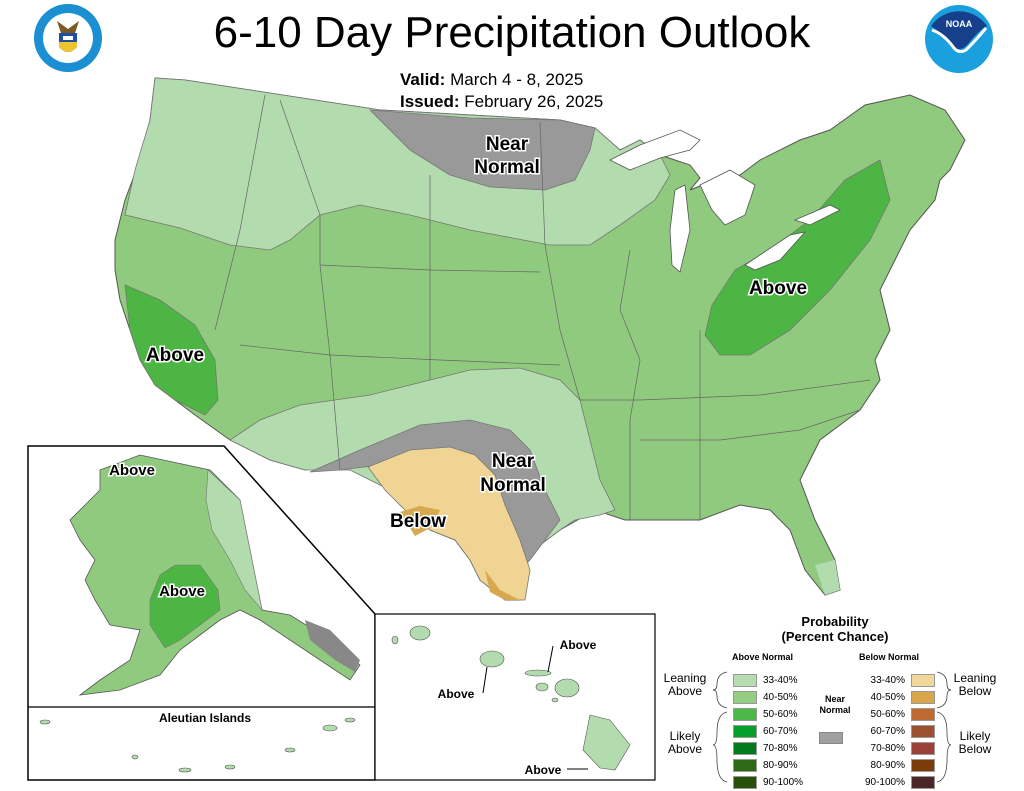 The image size is (1024, 791). I want to click on legend-above-header: Above Normal, so click(763, 657).